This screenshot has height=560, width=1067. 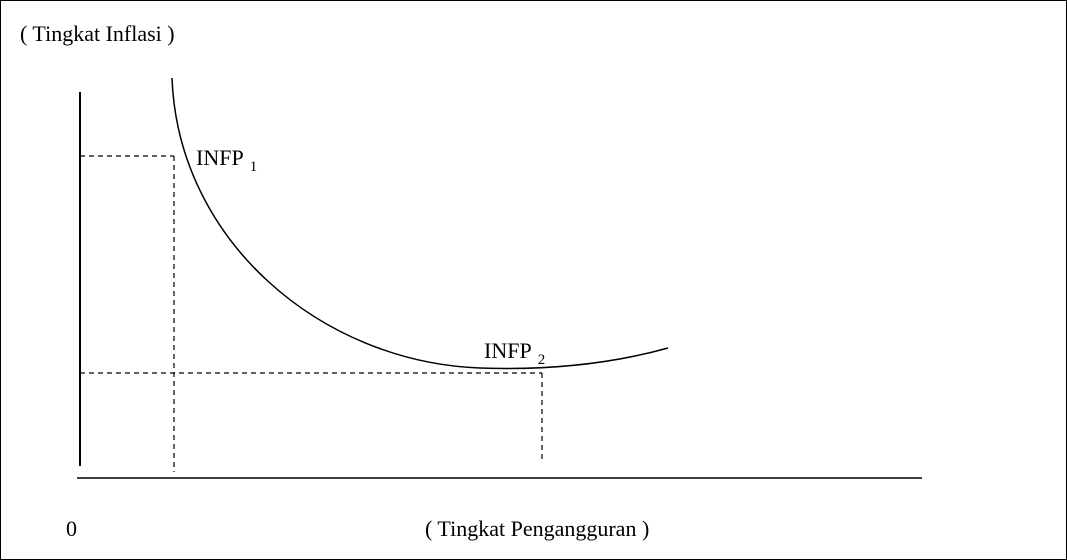 I want to click on x-axis-label: ( Tingkat Pengangguran ), so click(x=537, y=528).